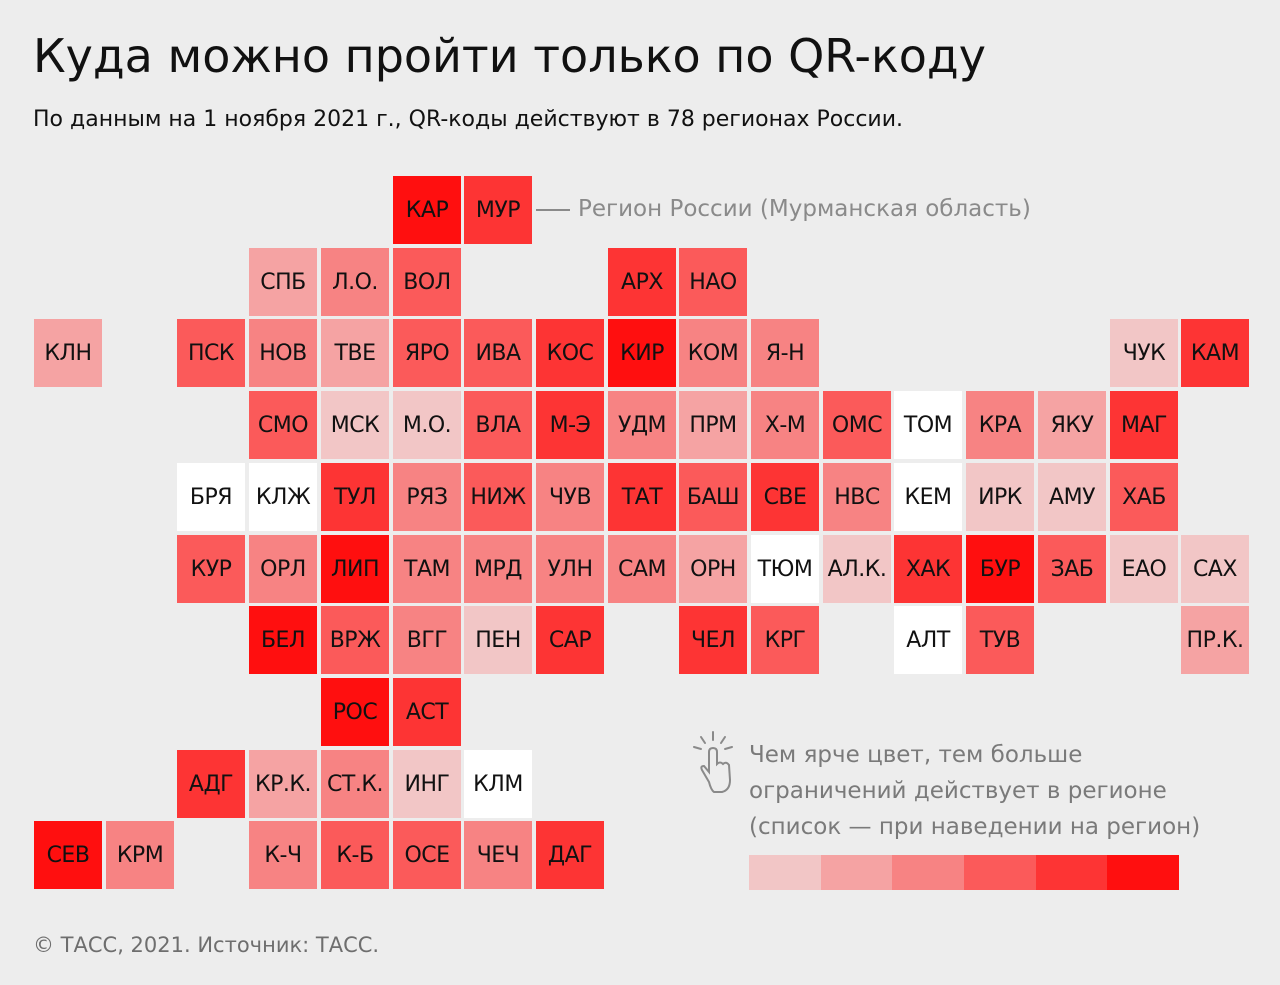 The image size is (1280, 985). I want to click on region-tile: Л.О., so click(355, 282).